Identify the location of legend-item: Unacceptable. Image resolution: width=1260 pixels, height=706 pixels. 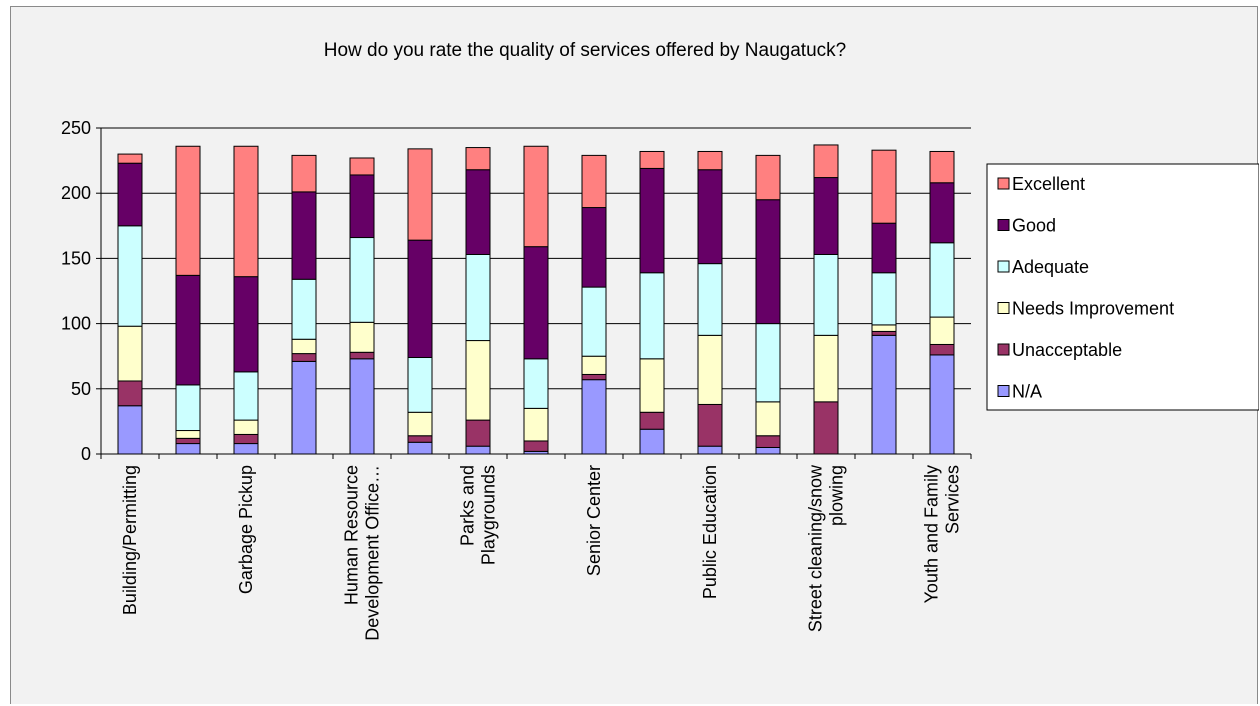
(1059, 350).